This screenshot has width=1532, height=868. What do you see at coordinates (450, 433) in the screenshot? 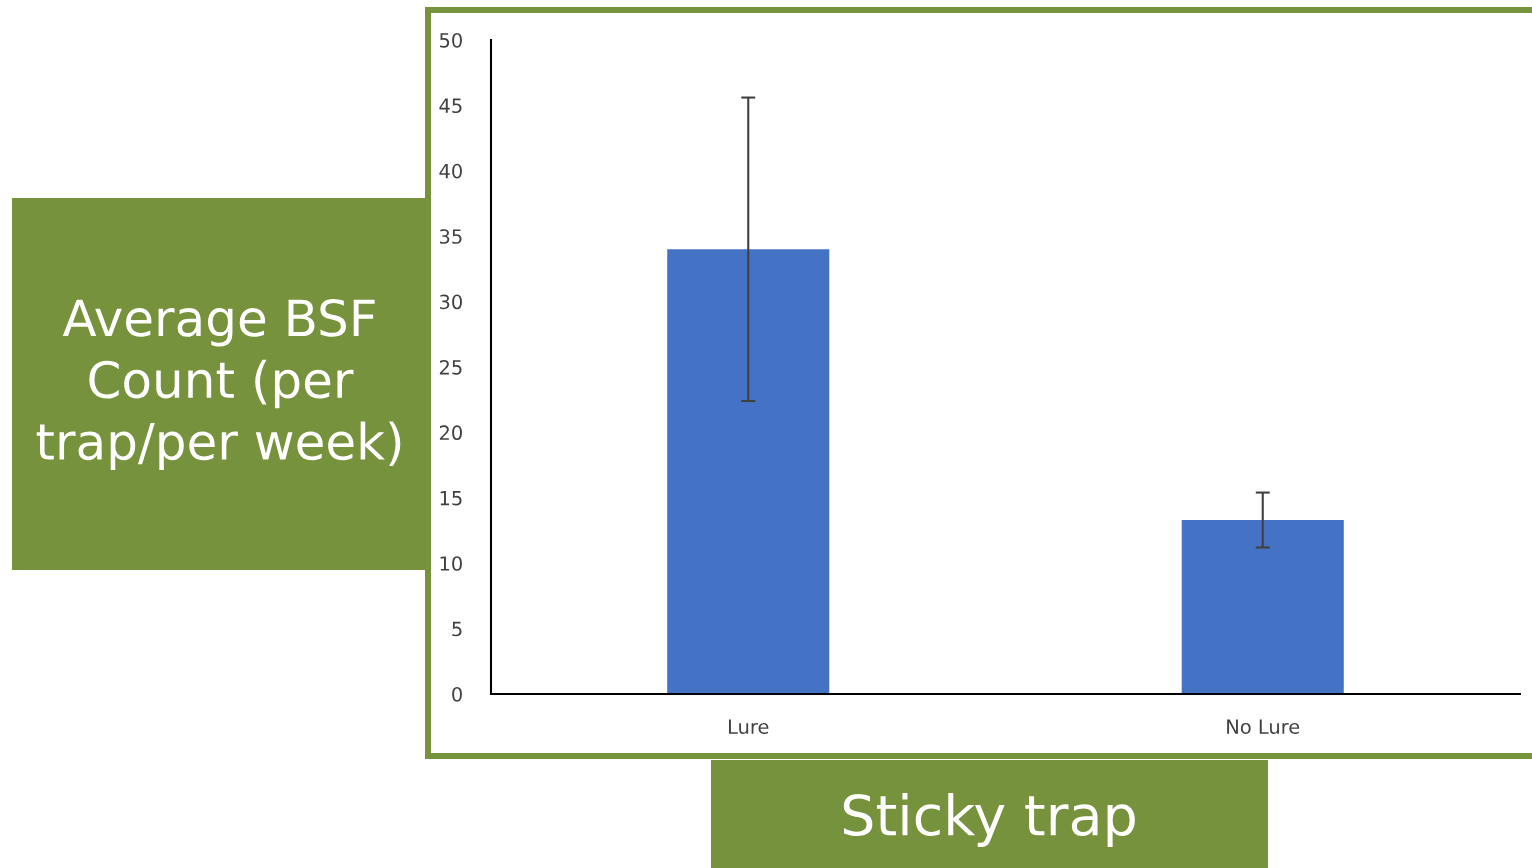
I see `y-tick-label: 20` at bounding box center [450, 433].